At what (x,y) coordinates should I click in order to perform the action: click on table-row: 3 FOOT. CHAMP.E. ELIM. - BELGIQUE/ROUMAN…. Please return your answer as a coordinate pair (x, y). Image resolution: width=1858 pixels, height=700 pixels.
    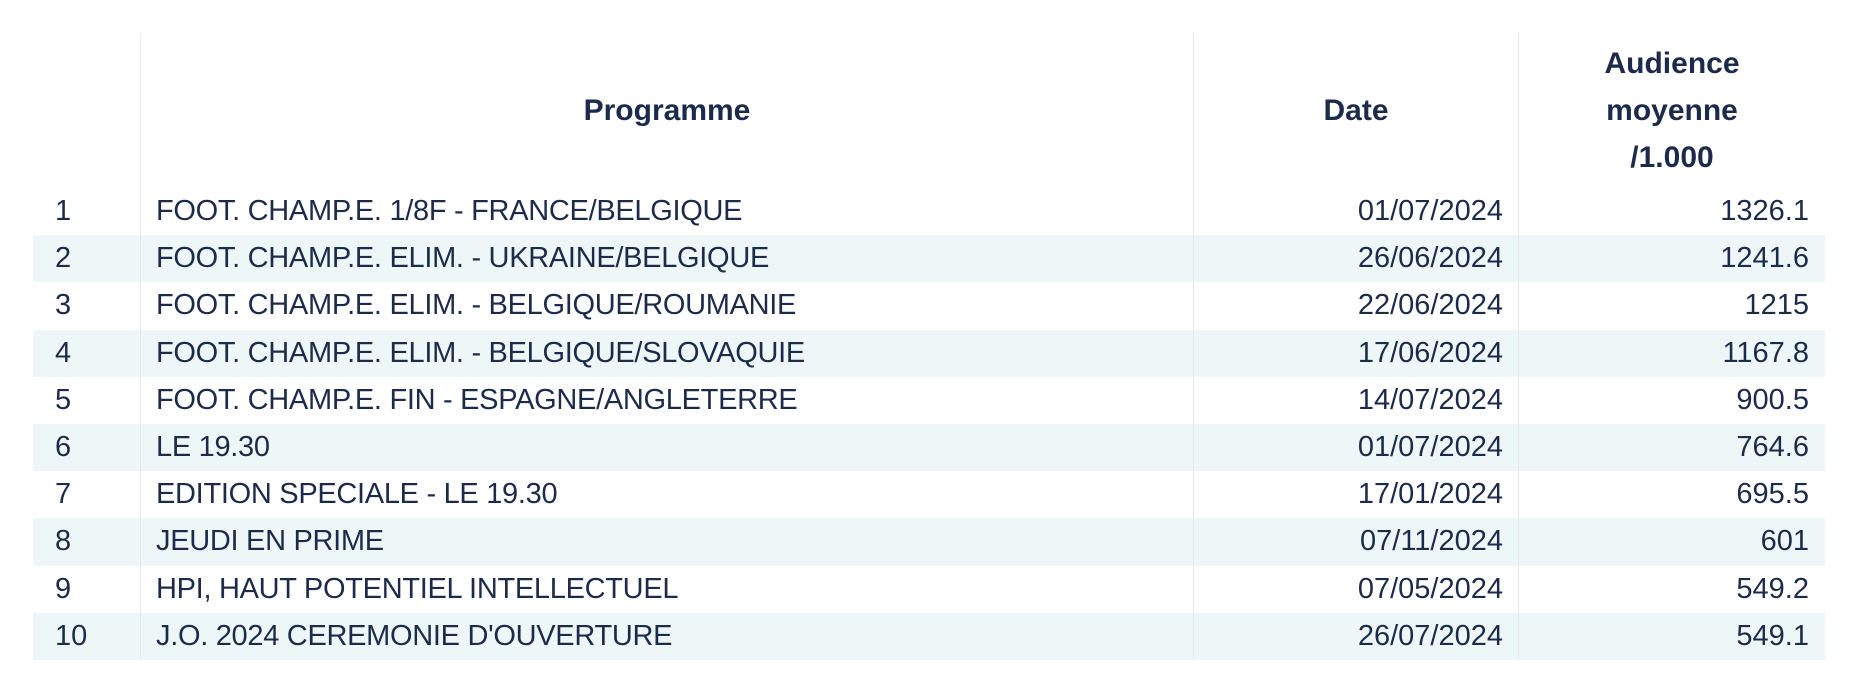
    Looking at the image, I should click on (929, 306).